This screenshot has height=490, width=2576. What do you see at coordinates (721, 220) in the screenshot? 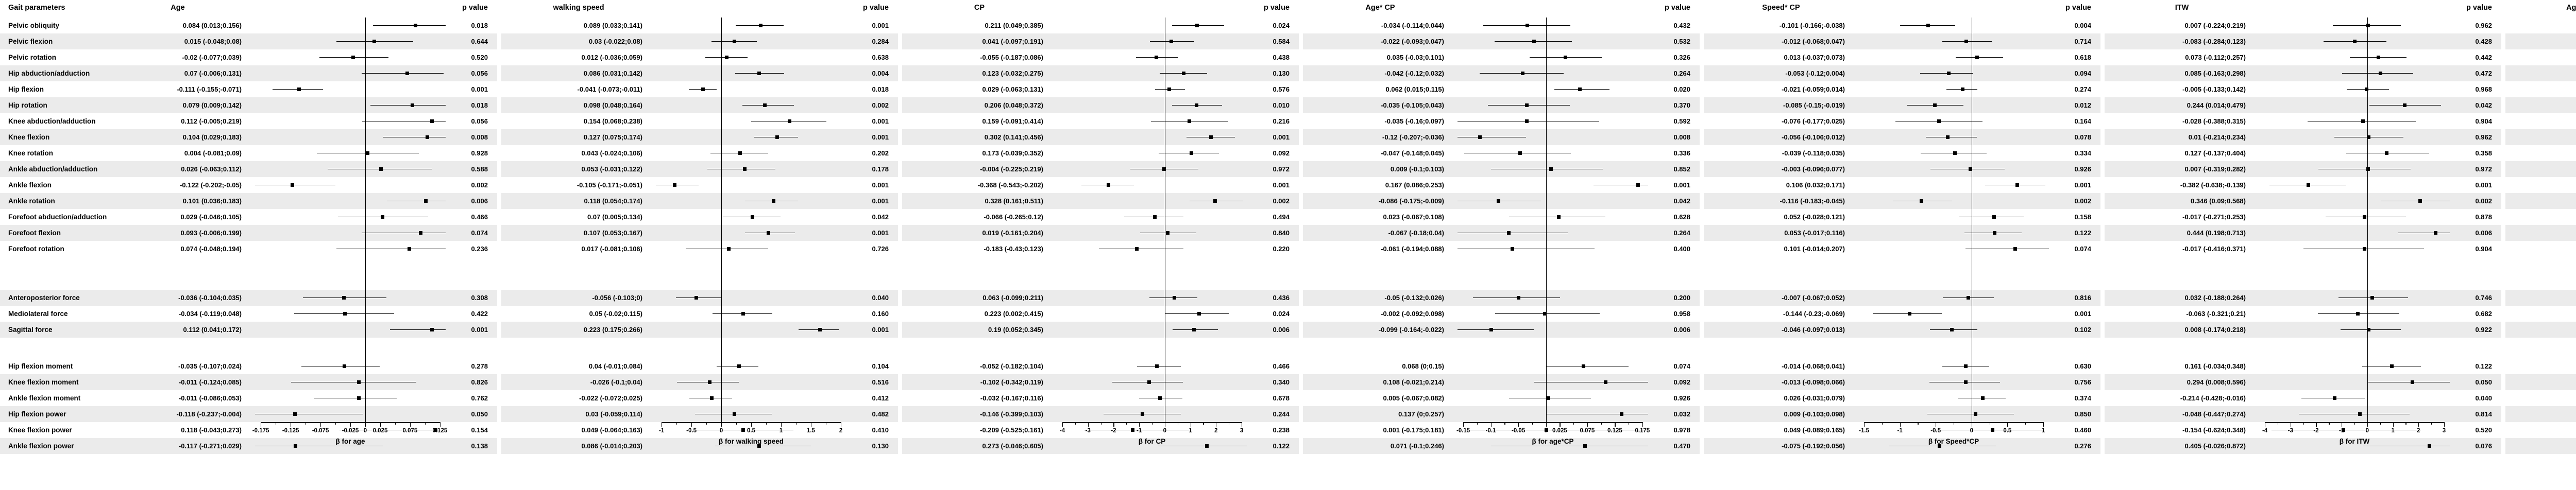
I see `zero-reference-line` at bounding box center [721, 220].